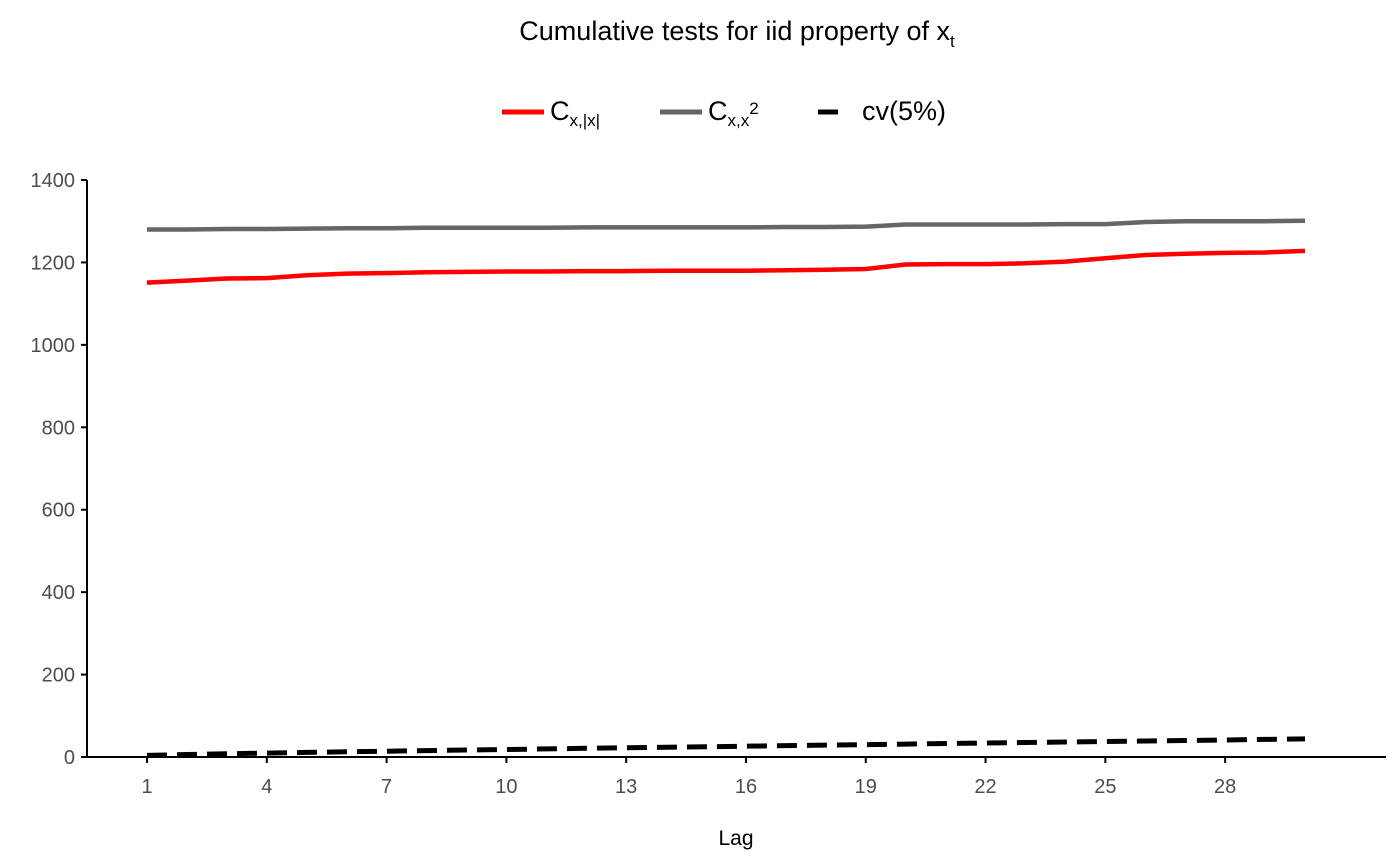 This screenshot has height=865, width=1400. Describe the element at coordinates (626, 787) in the screenshot. I see `x-tick-label: 13` at that location.